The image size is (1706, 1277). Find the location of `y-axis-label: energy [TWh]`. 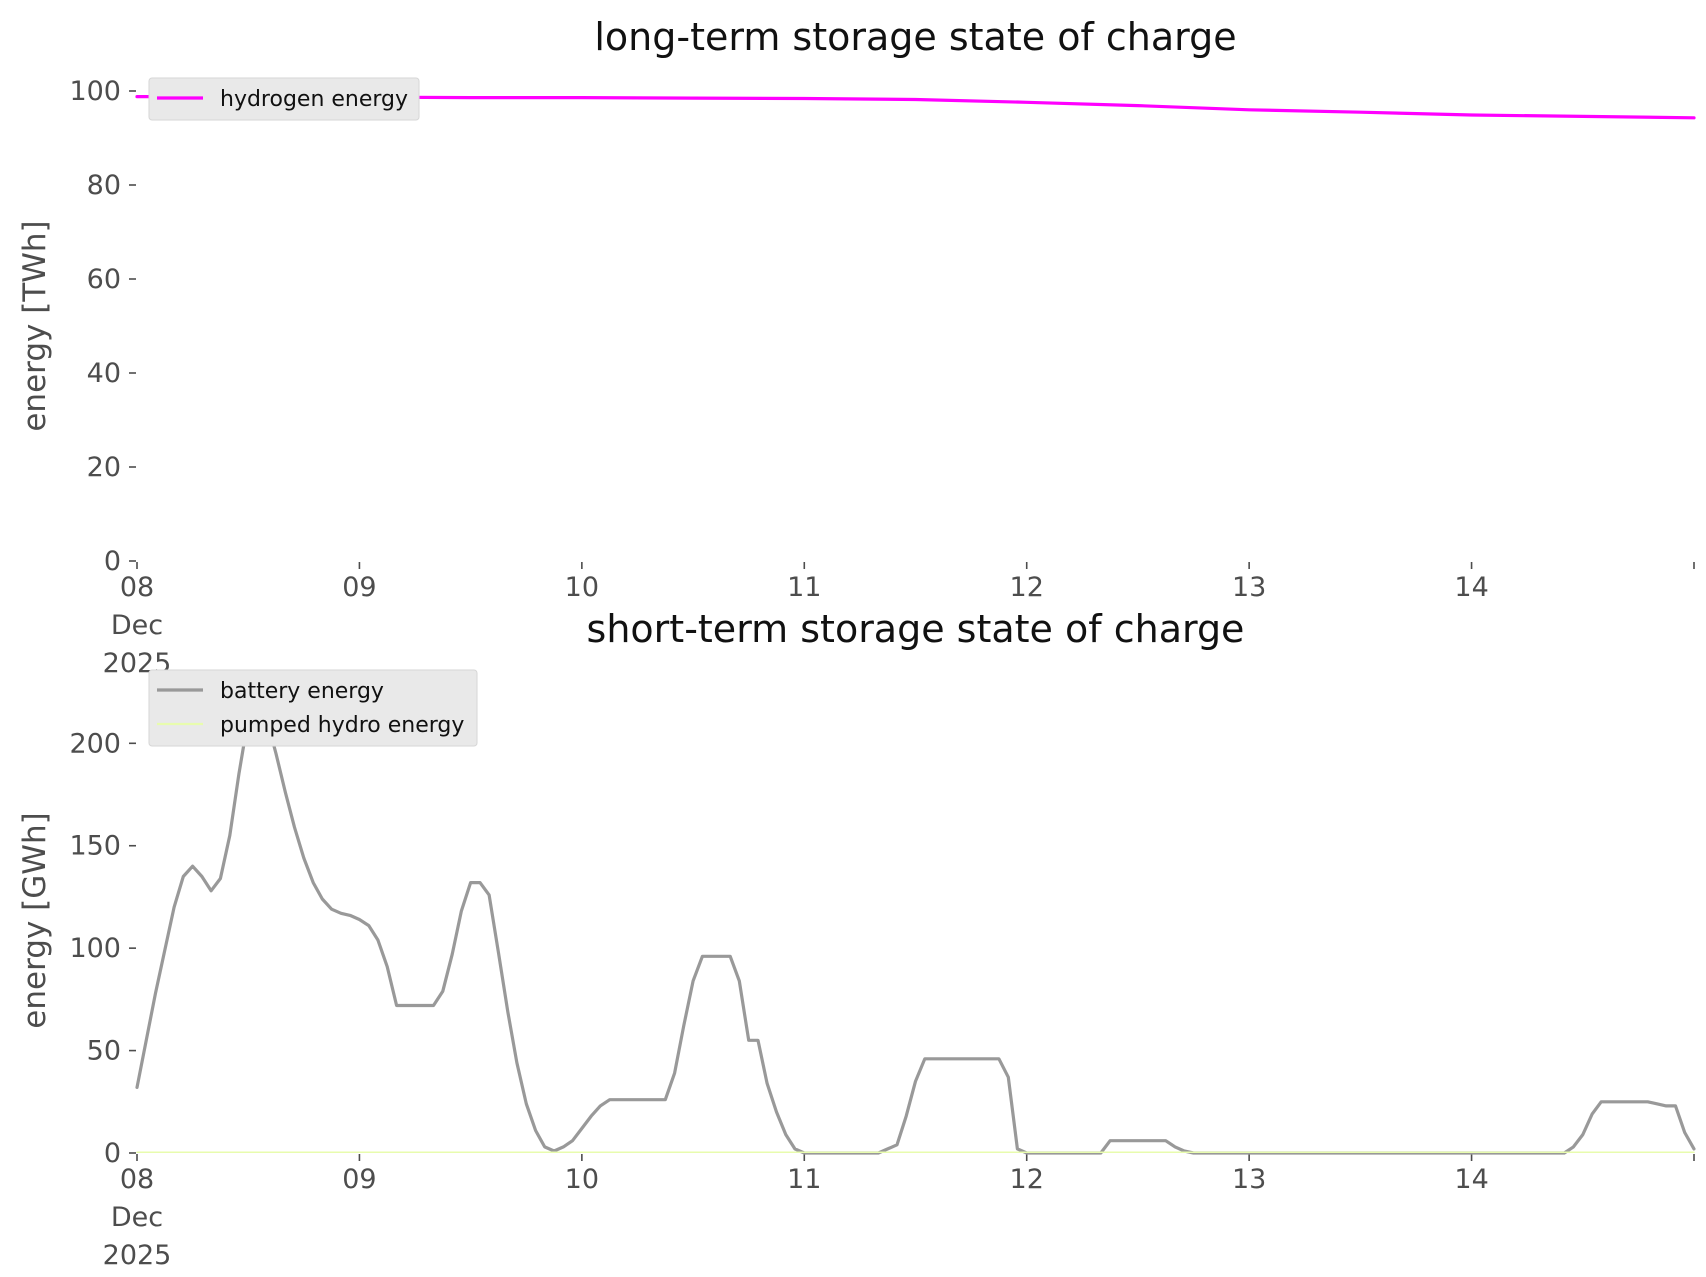

y-axis-label: energy [TWh] is located at coordinates (35, 325).